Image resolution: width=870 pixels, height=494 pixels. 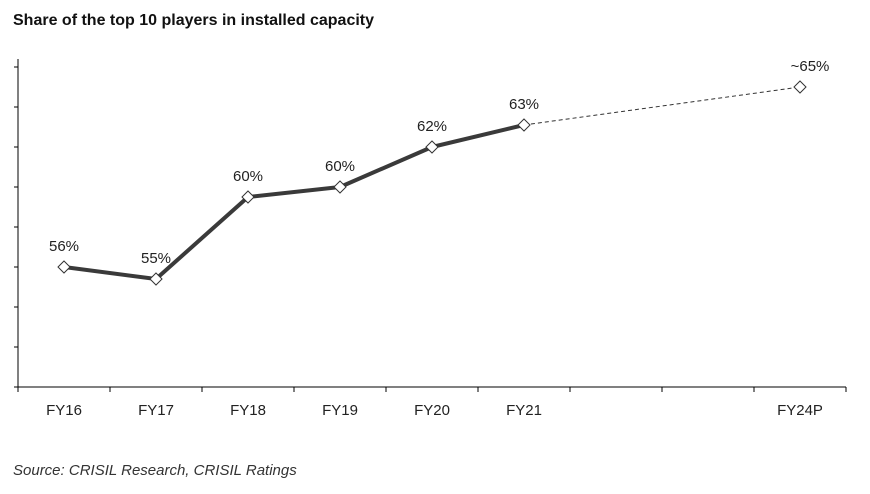 I want to click on x-tick-label: FY16, so click(x=64, y=410).